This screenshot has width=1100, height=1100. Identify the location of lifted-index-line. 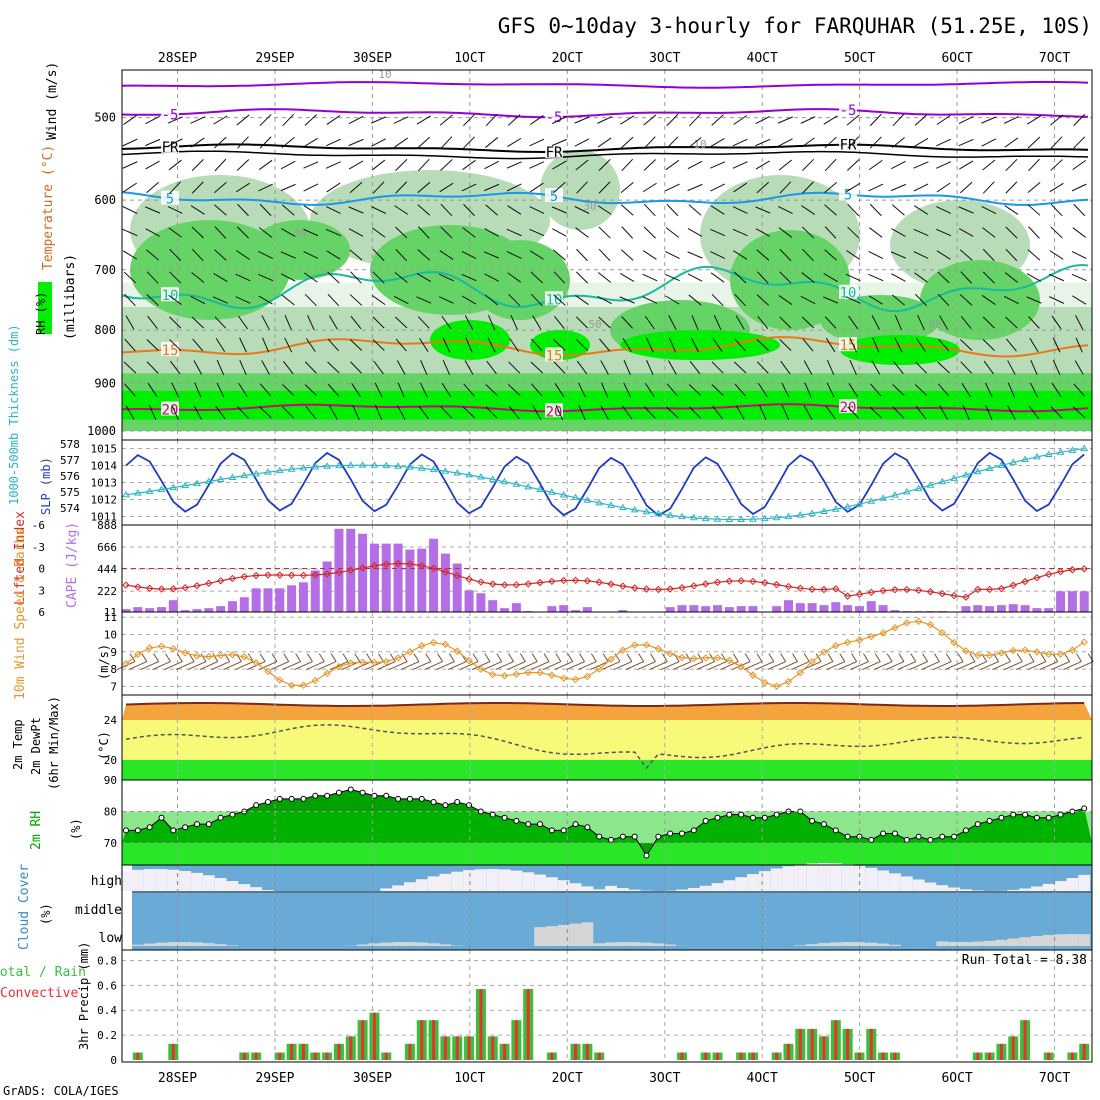
(605, 580).